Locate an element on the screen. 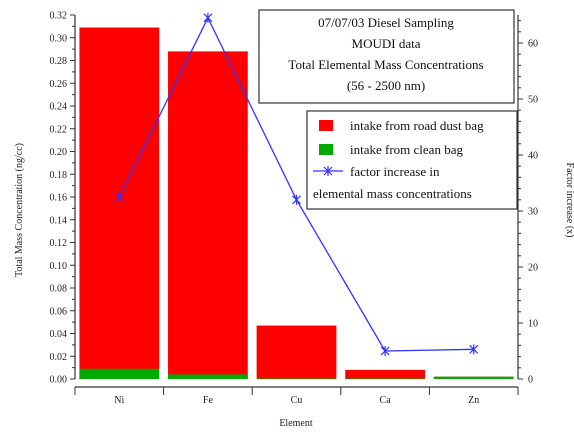  y2-tick-label: 10 is located at coordinates (533, 324).